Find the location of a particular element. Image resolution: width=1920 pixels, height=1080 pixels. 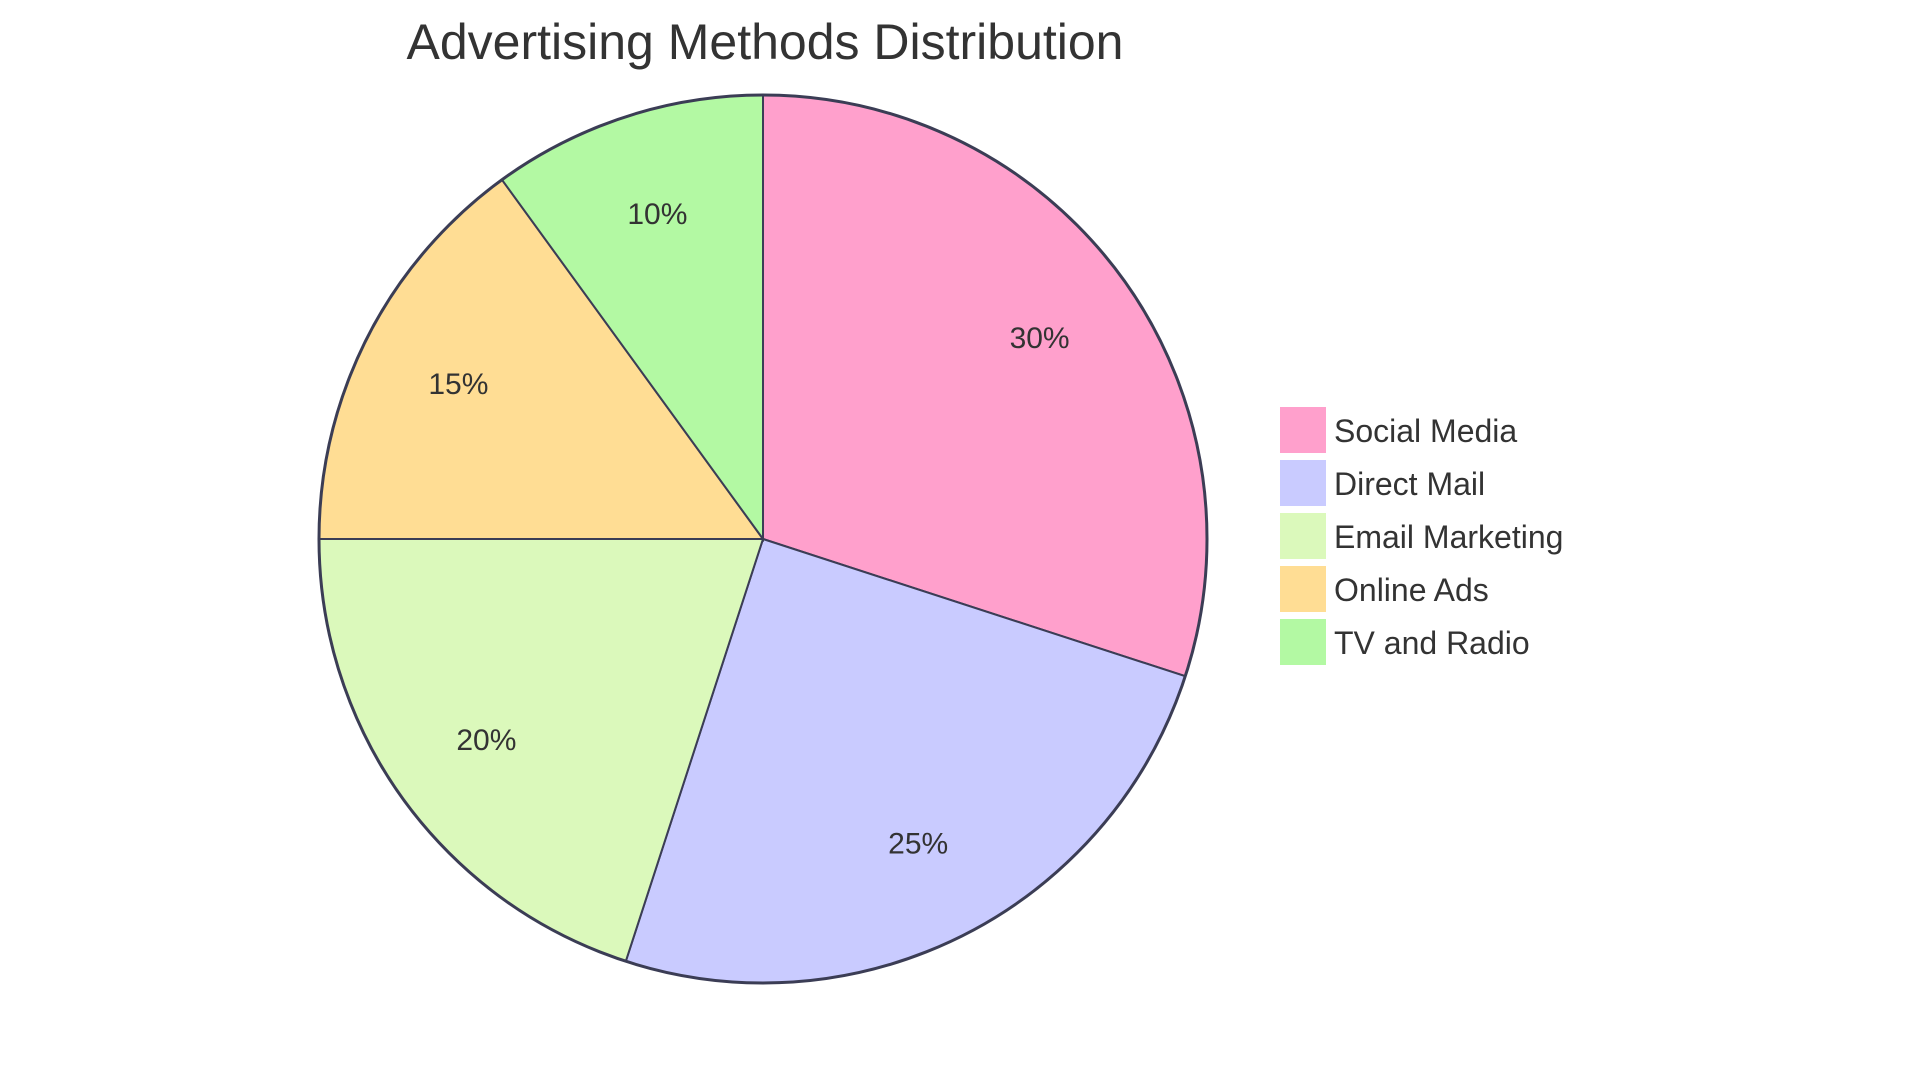

legend-item-email-marketing: Email Marketing is located at coordinates (1421, 536).